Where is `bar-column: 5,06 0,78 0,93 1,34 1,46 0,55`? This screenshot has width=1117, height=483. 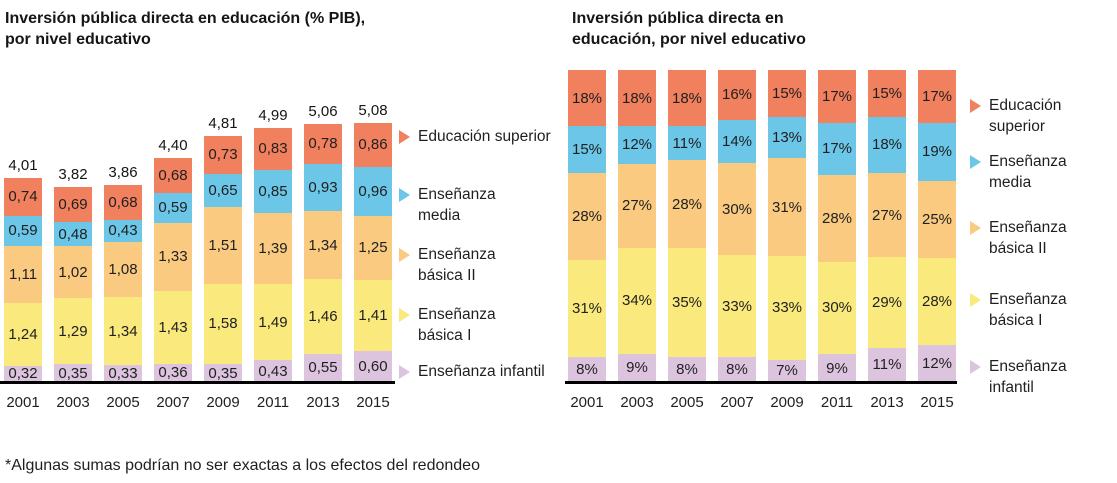 bar-column: 5,06 0,78 0,93 1,34 1,46 0,55 is located at coordinates (323, 242).